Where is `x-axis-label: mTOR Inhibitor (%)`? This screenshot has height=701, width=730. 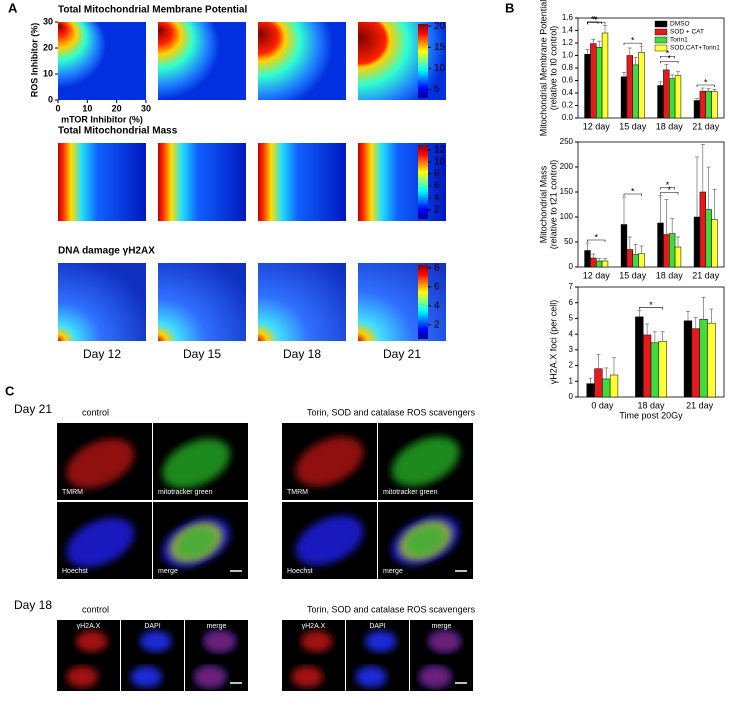 x-axis-label: mTOR Inhibitor (%) is located at coordinates (102, 119).